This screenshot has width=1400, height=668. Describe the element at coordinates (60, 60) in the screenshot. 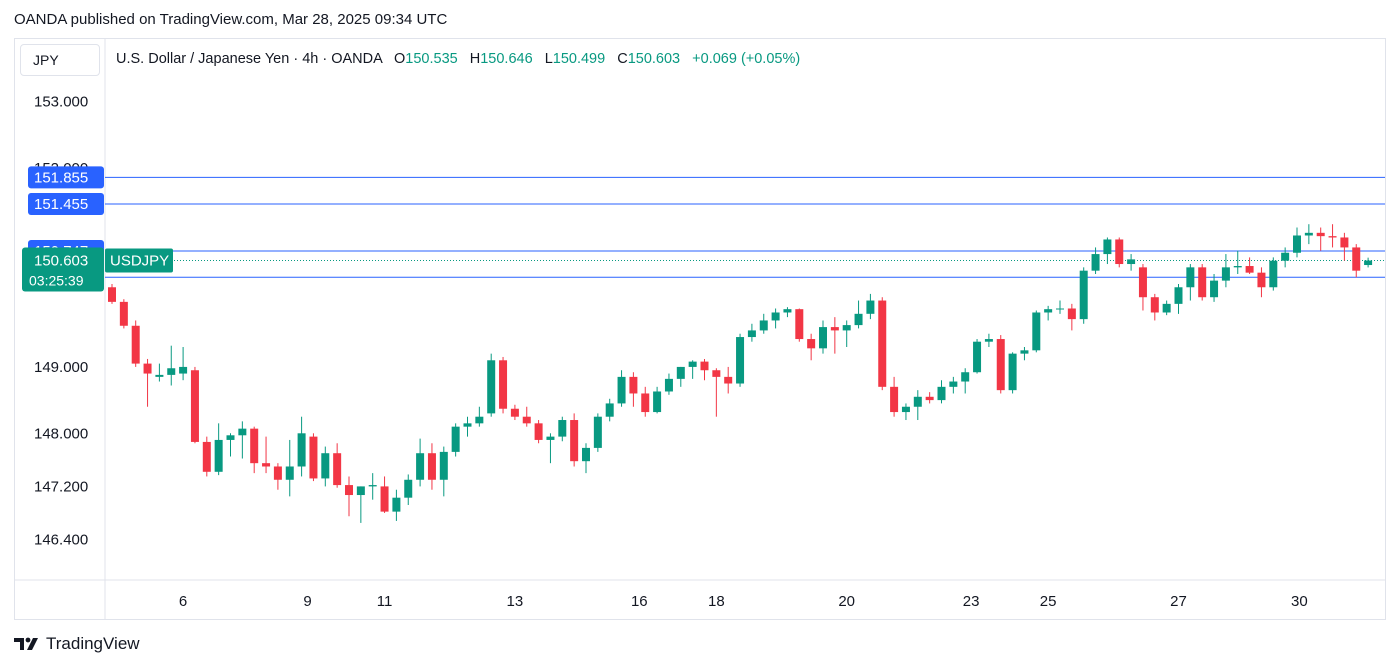

I see `symbol-selector: JPY` at that location.